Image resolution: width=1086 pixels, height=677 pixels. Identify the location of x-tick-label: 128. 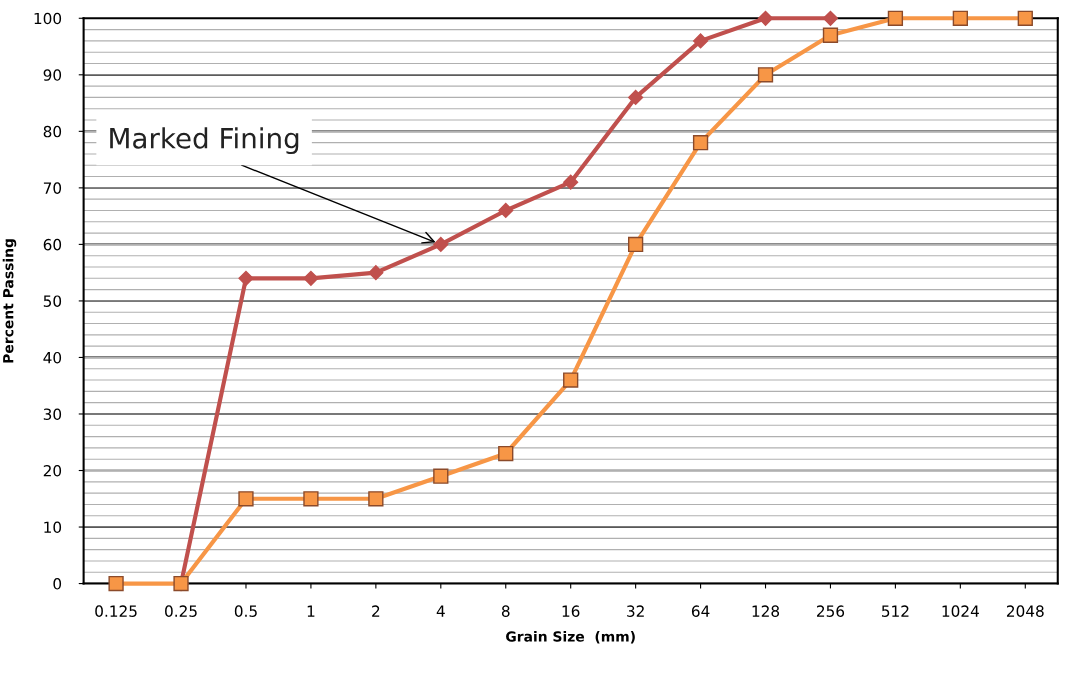
(766, 611).